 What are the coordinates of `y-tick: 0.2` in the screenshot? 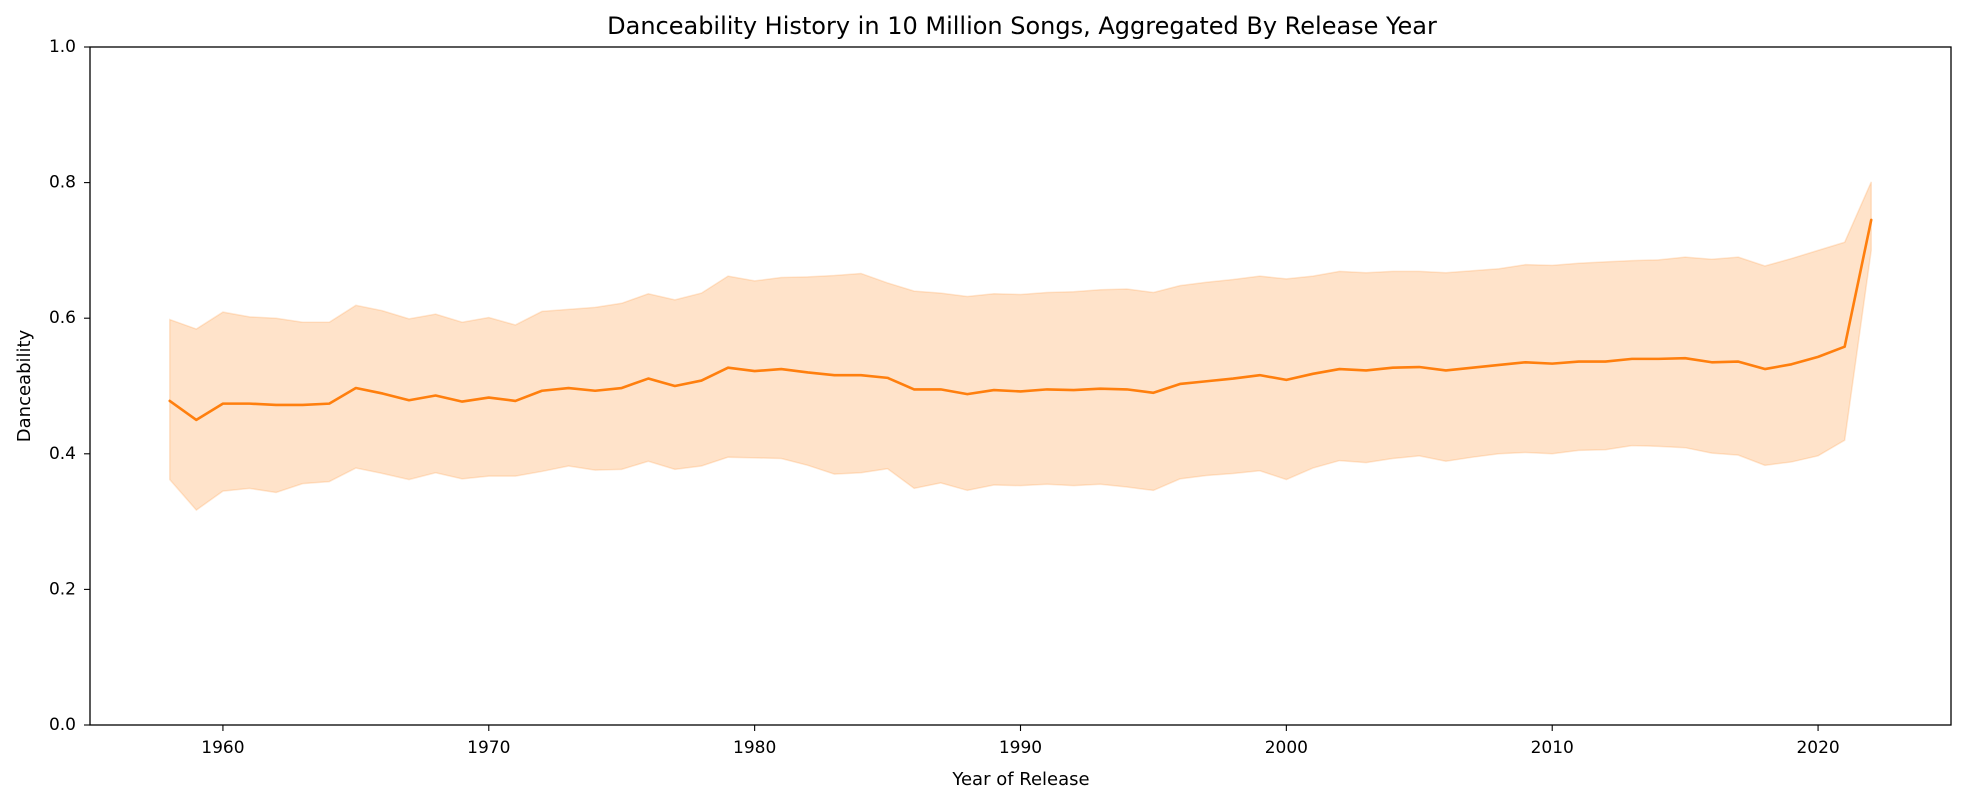 It's located at (69, 589).